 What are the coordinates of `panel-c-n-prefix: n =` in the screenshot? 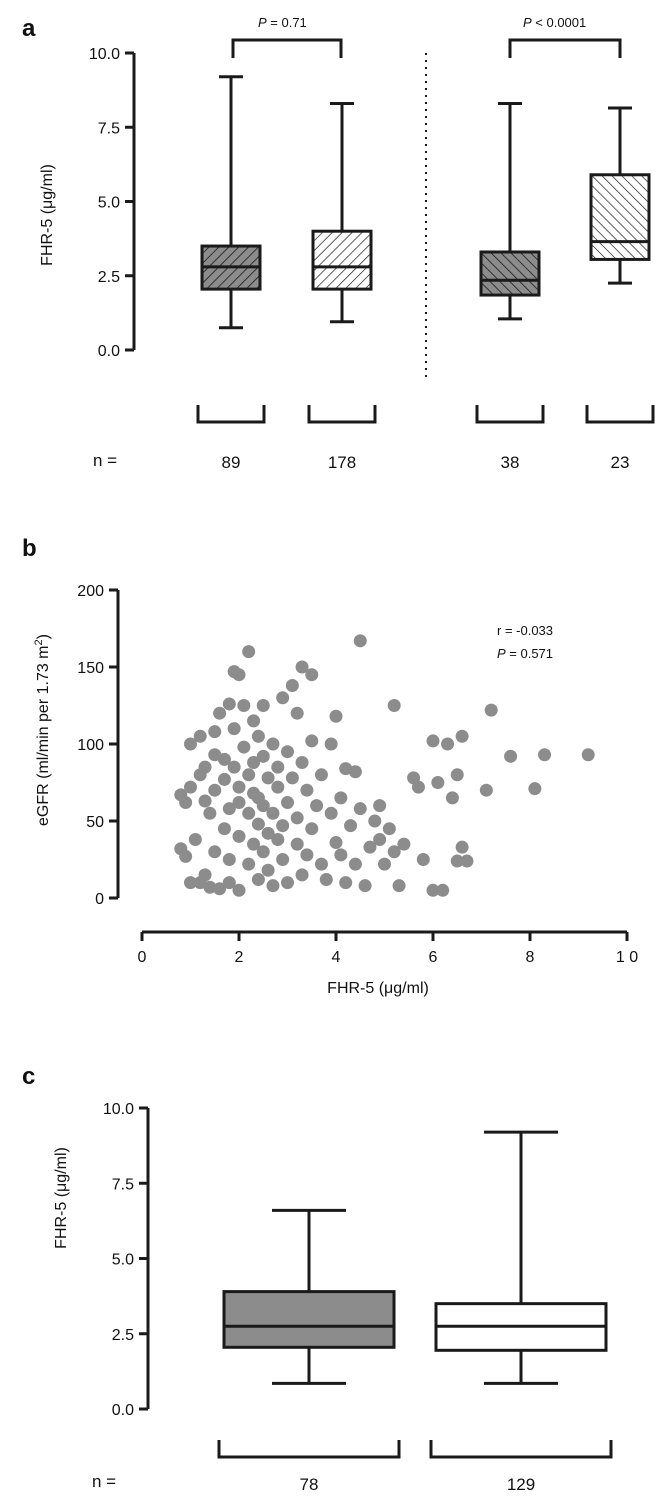 It's located at (104, 1481).